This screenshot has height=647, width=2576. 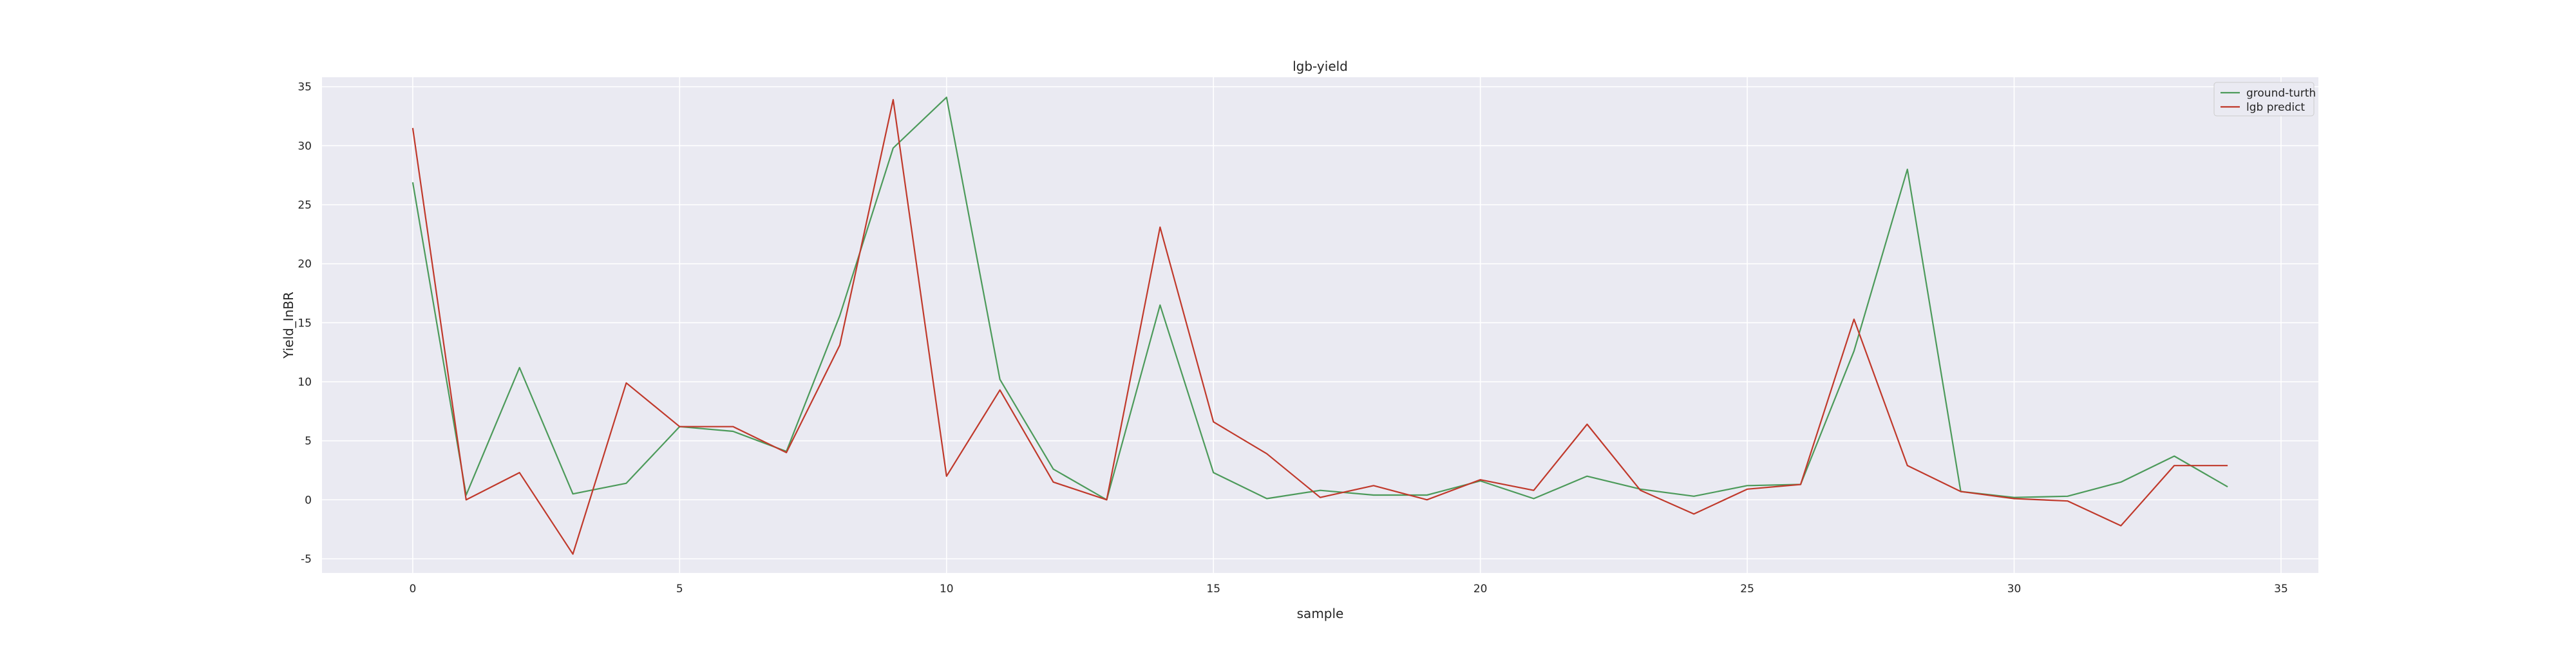 What do you see at coordinates (2275, 108) in the screenshot?
I see `legend-label: lgb predict` at bounding box center [2275, 108].